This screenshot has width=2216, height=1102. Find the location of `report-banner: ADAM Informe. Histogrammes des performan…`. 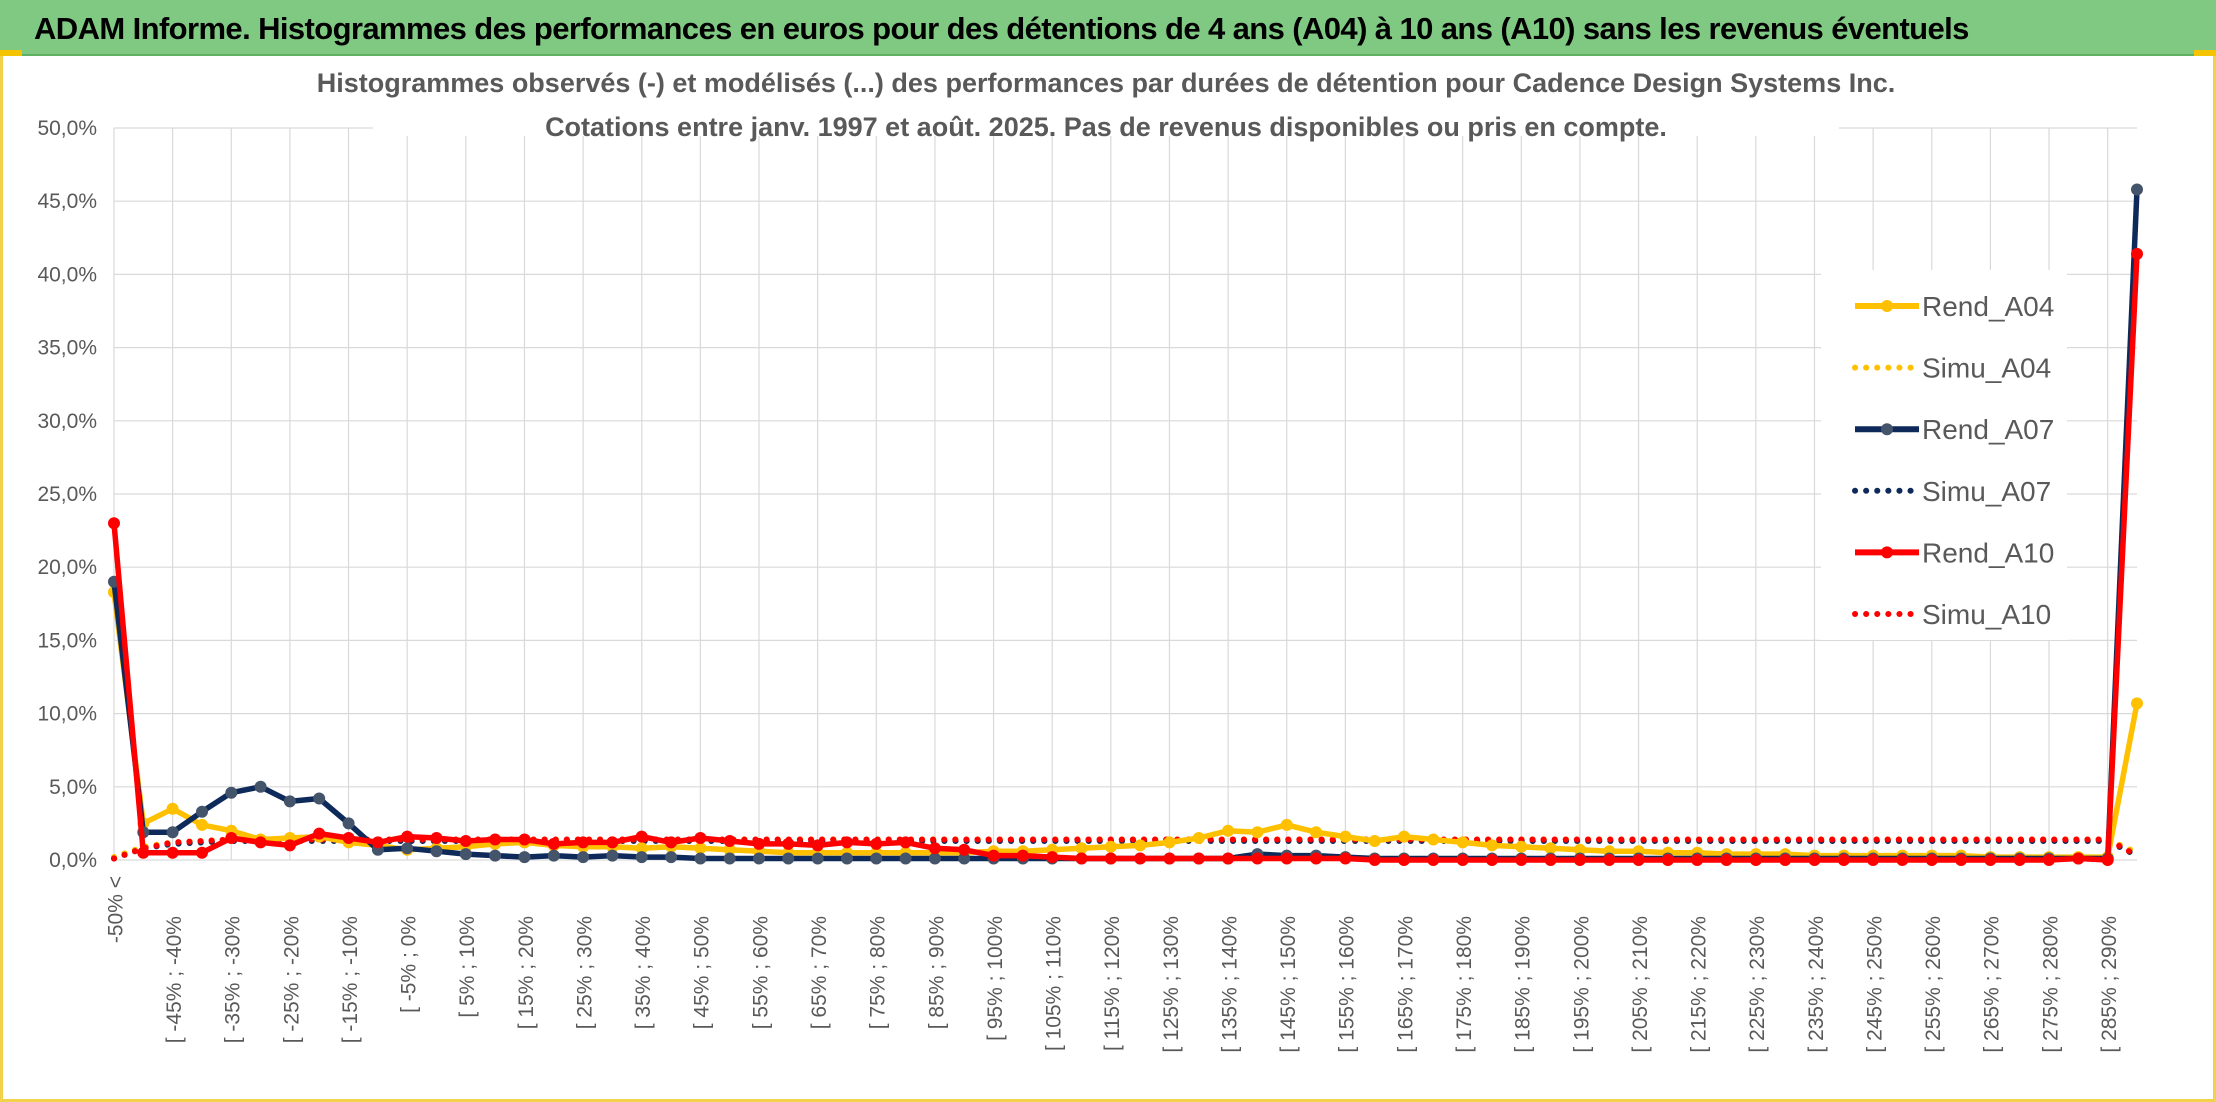

report-banner: ADAM Informe. Histogrammes des performan… is located at coordinates (1108, 28).